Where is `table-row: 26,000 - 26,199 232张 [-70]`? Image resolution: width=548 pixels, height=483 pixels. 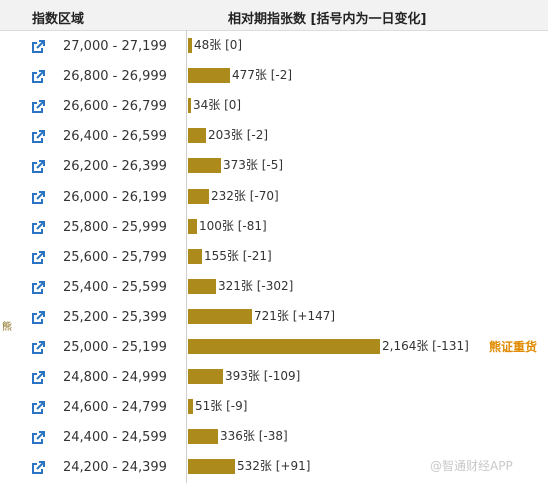 table-row: 26,000 - 26,199 232张 [-70] is located at coordinates (274, 197).